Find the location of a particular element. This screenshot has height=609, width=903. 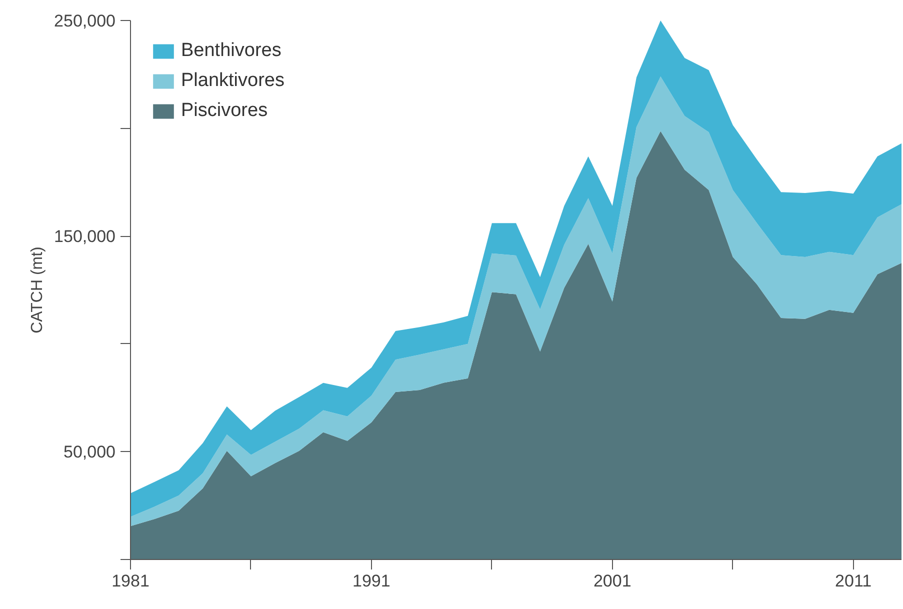

legend-label: Benthivores is located at coordinates (231, 51).